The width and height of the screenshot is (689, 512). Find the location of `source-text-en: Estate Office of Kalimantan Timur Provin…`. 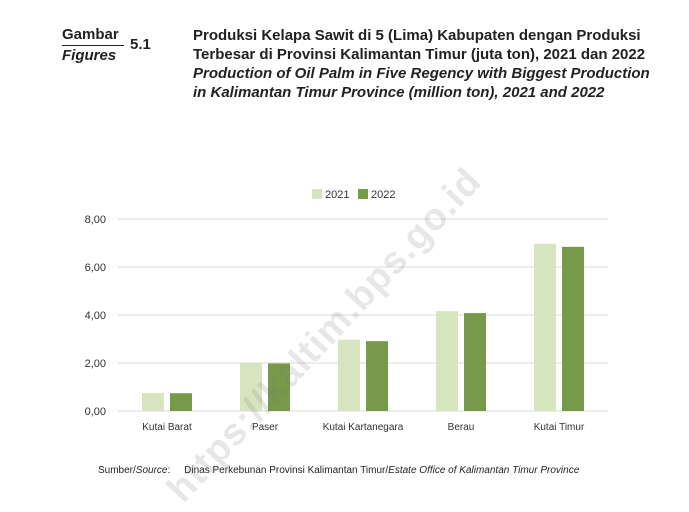

source-text-en: Estate Office of Kalimantan Timur Provin… is located at coordinates (484, 470).